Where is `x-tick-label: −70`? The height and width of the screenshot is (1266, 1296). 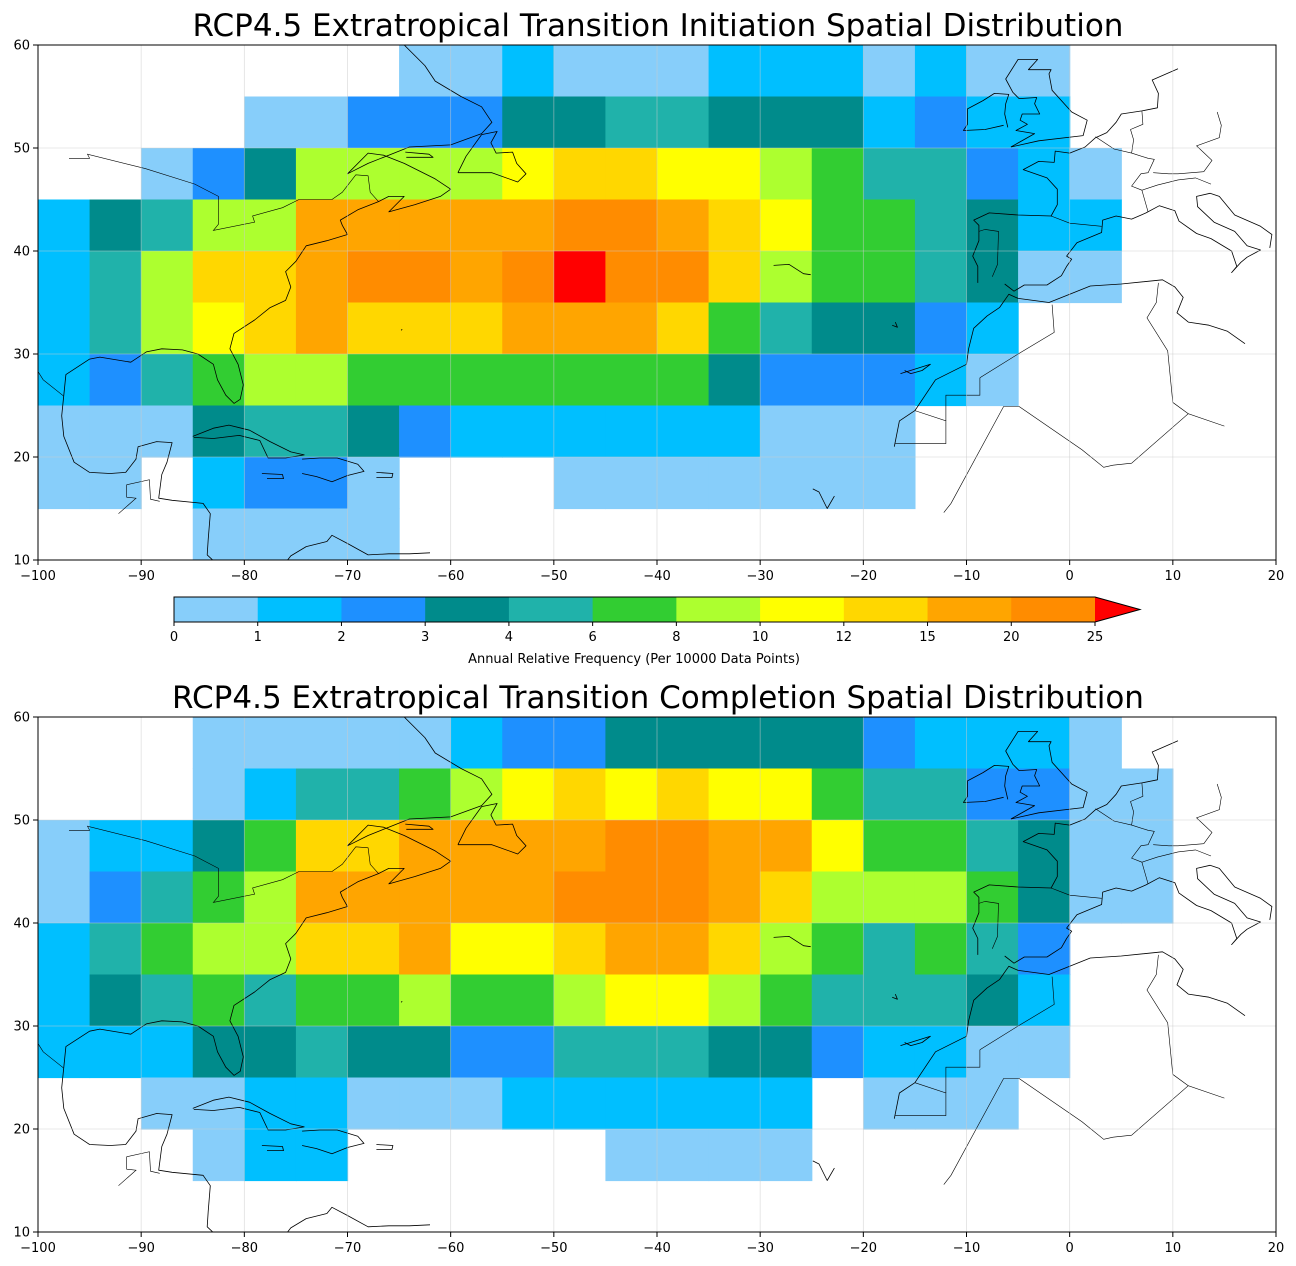
x-tick-label: −70 is located at coordinates (347, 576).